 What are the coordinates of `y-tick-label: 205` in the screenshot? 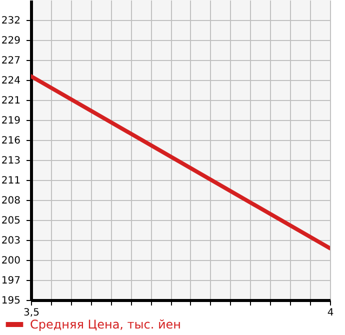 It's located at (10, 221).